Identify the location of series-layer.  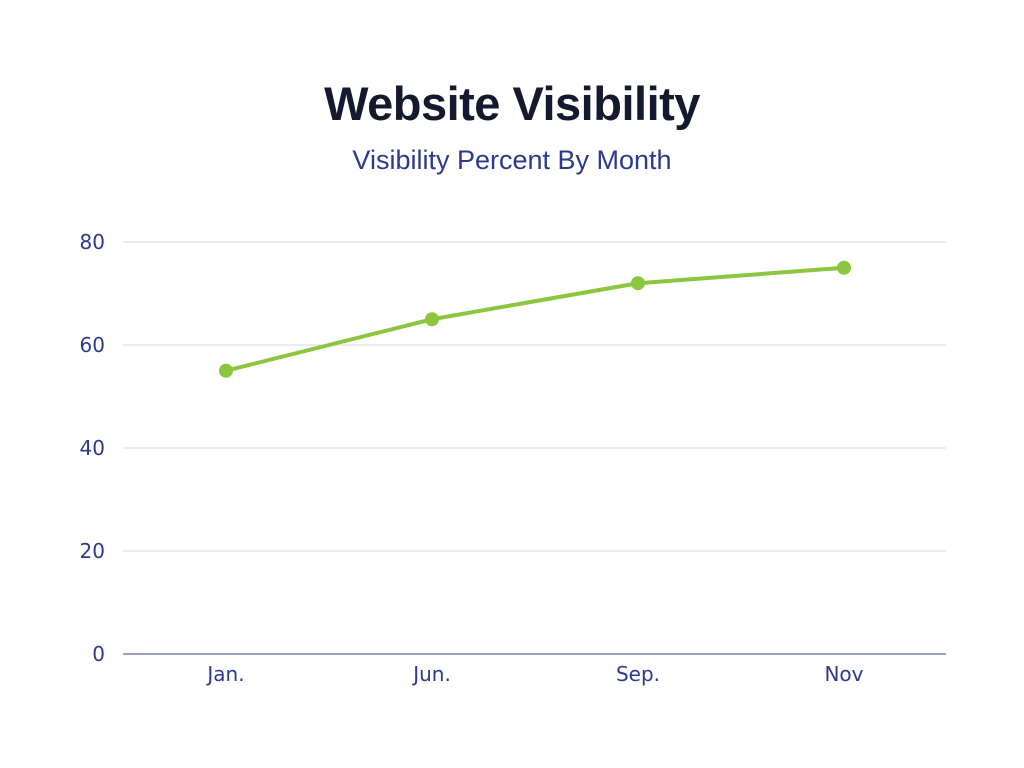
(535, 319).